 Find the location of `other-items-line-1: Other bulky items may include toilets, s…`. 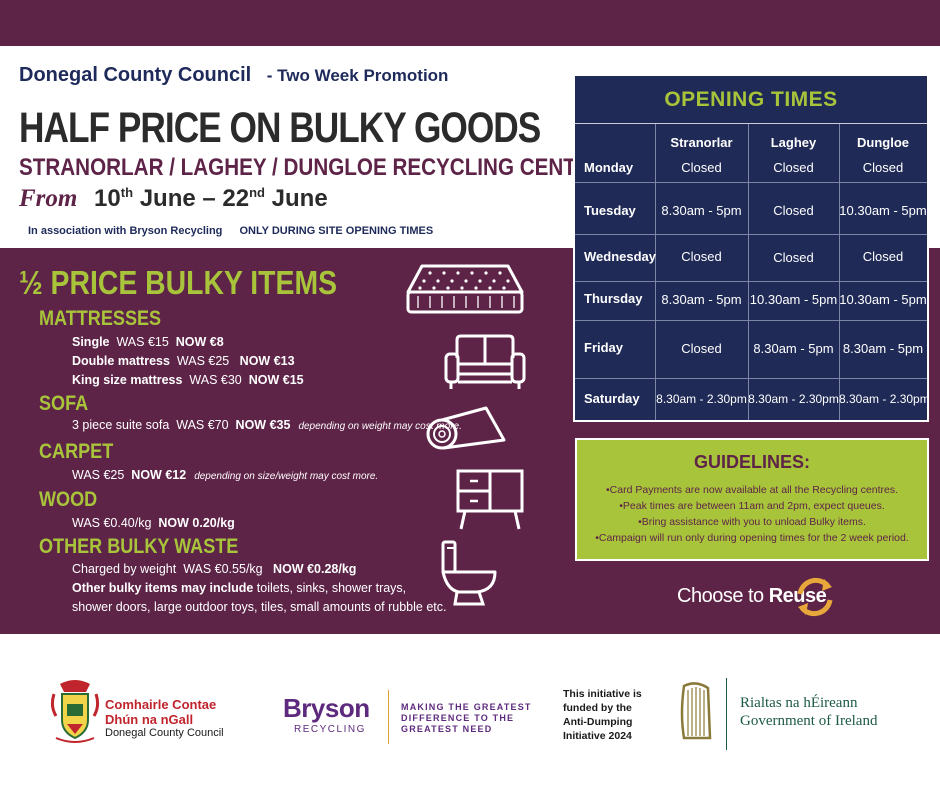

other-items-line-1: Other bulky items may include toilets, s… is located at coordinates (239, 588).